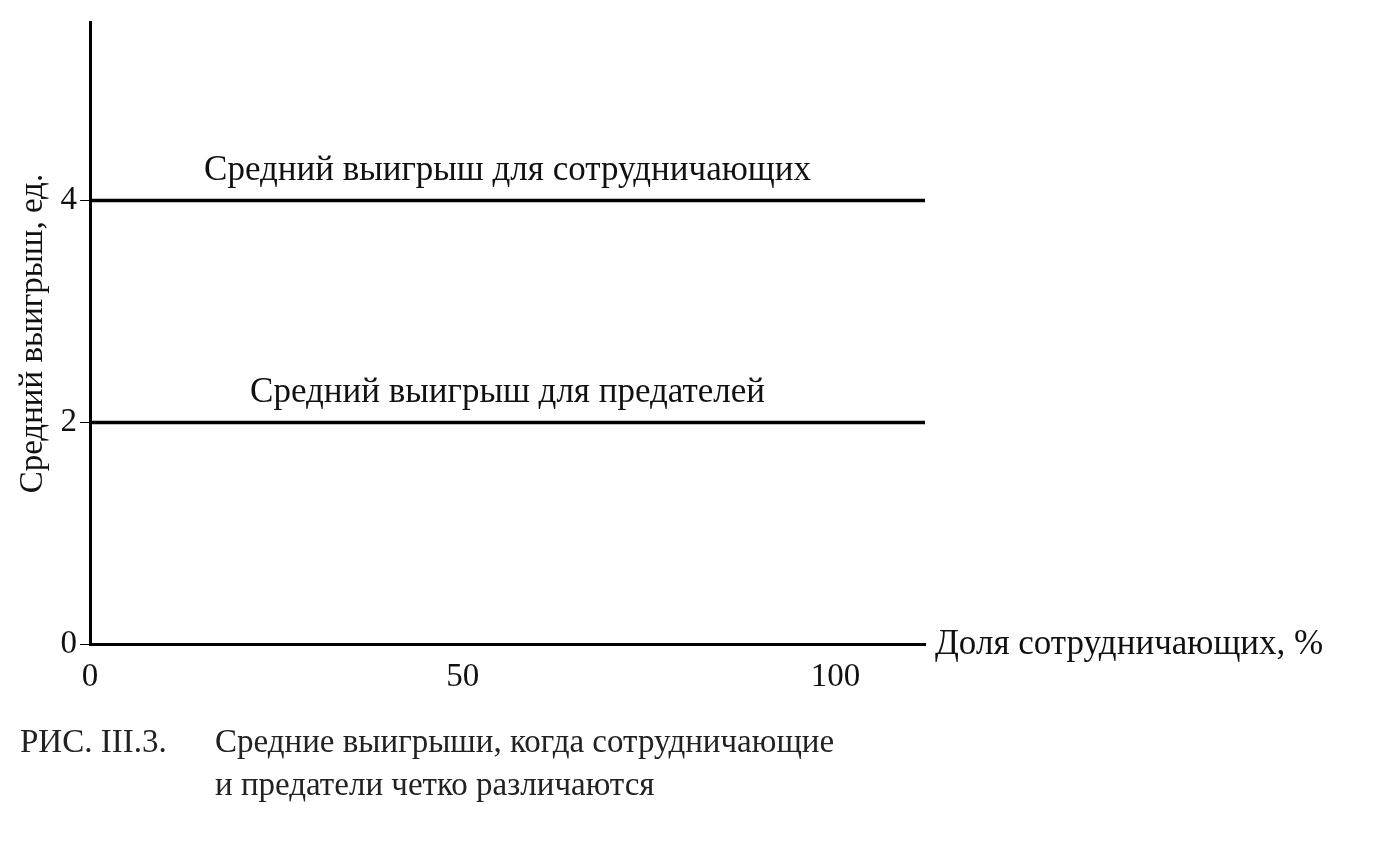  I want to click on series-label: Средний выигрыш для предателей, so click(508, 391).